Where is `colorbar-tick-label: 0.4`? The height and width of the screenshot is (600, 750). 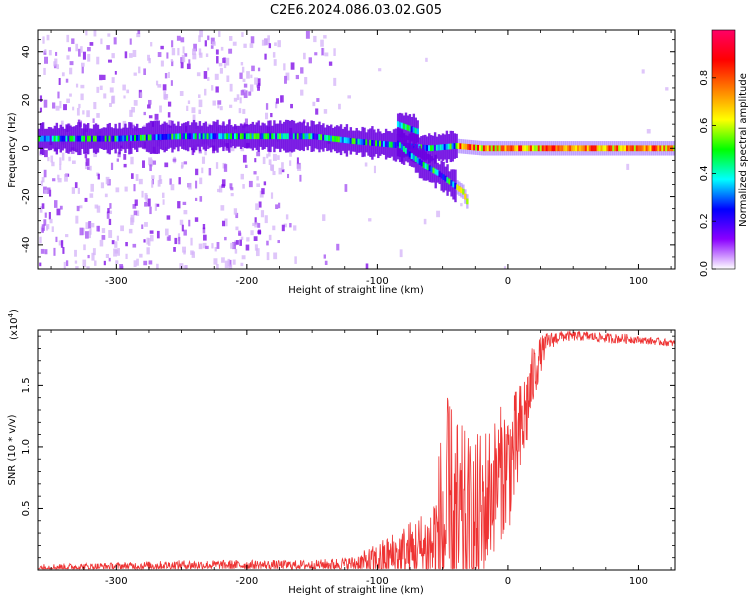 colorbar-tick-label: 0.4 is located at coordinates (704, 173).